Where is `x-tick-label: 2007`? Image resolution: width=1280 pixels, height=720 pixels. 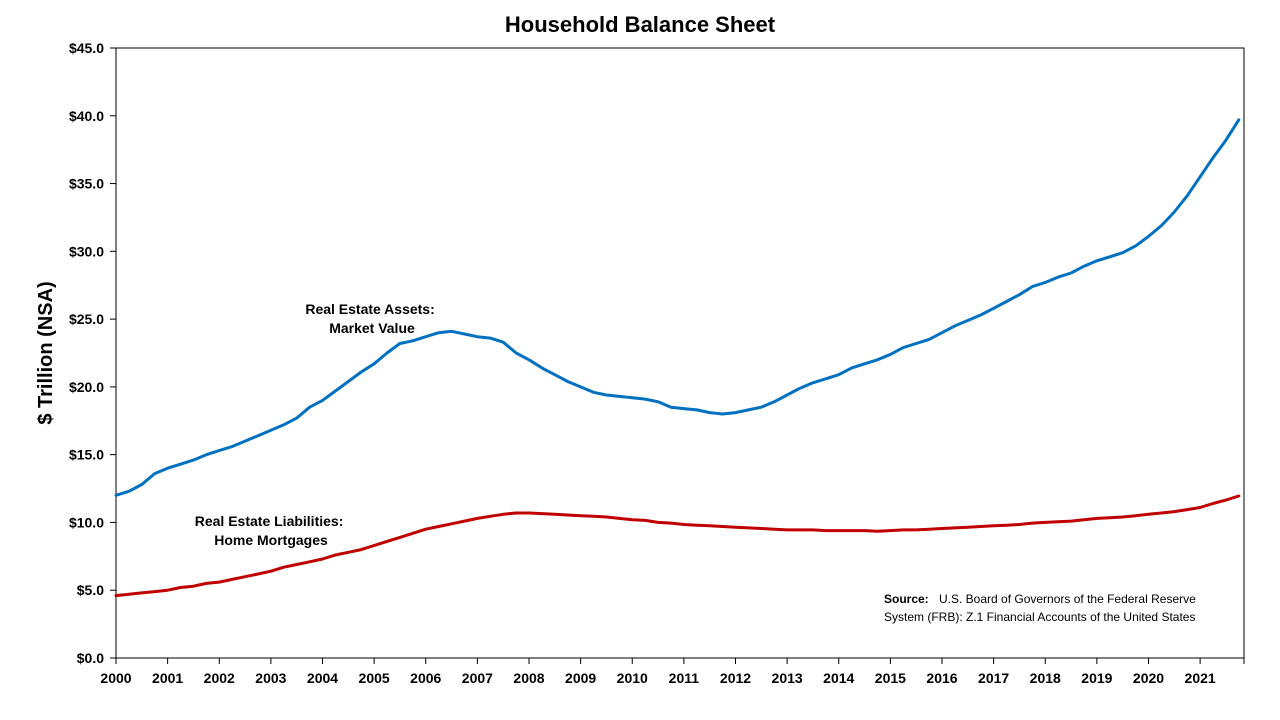 x-tick-label: 2007 is located at coordinates (477, 678).